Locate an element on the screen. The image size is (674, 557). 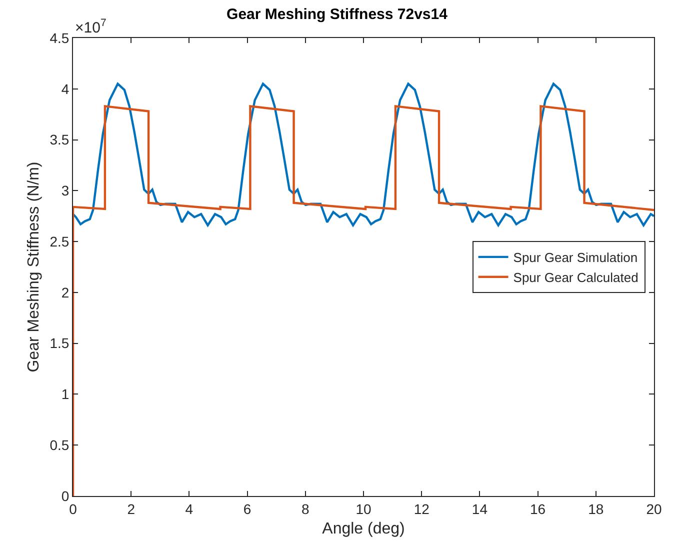
y-tick-label: 3 is located at coordinates (65, 190).